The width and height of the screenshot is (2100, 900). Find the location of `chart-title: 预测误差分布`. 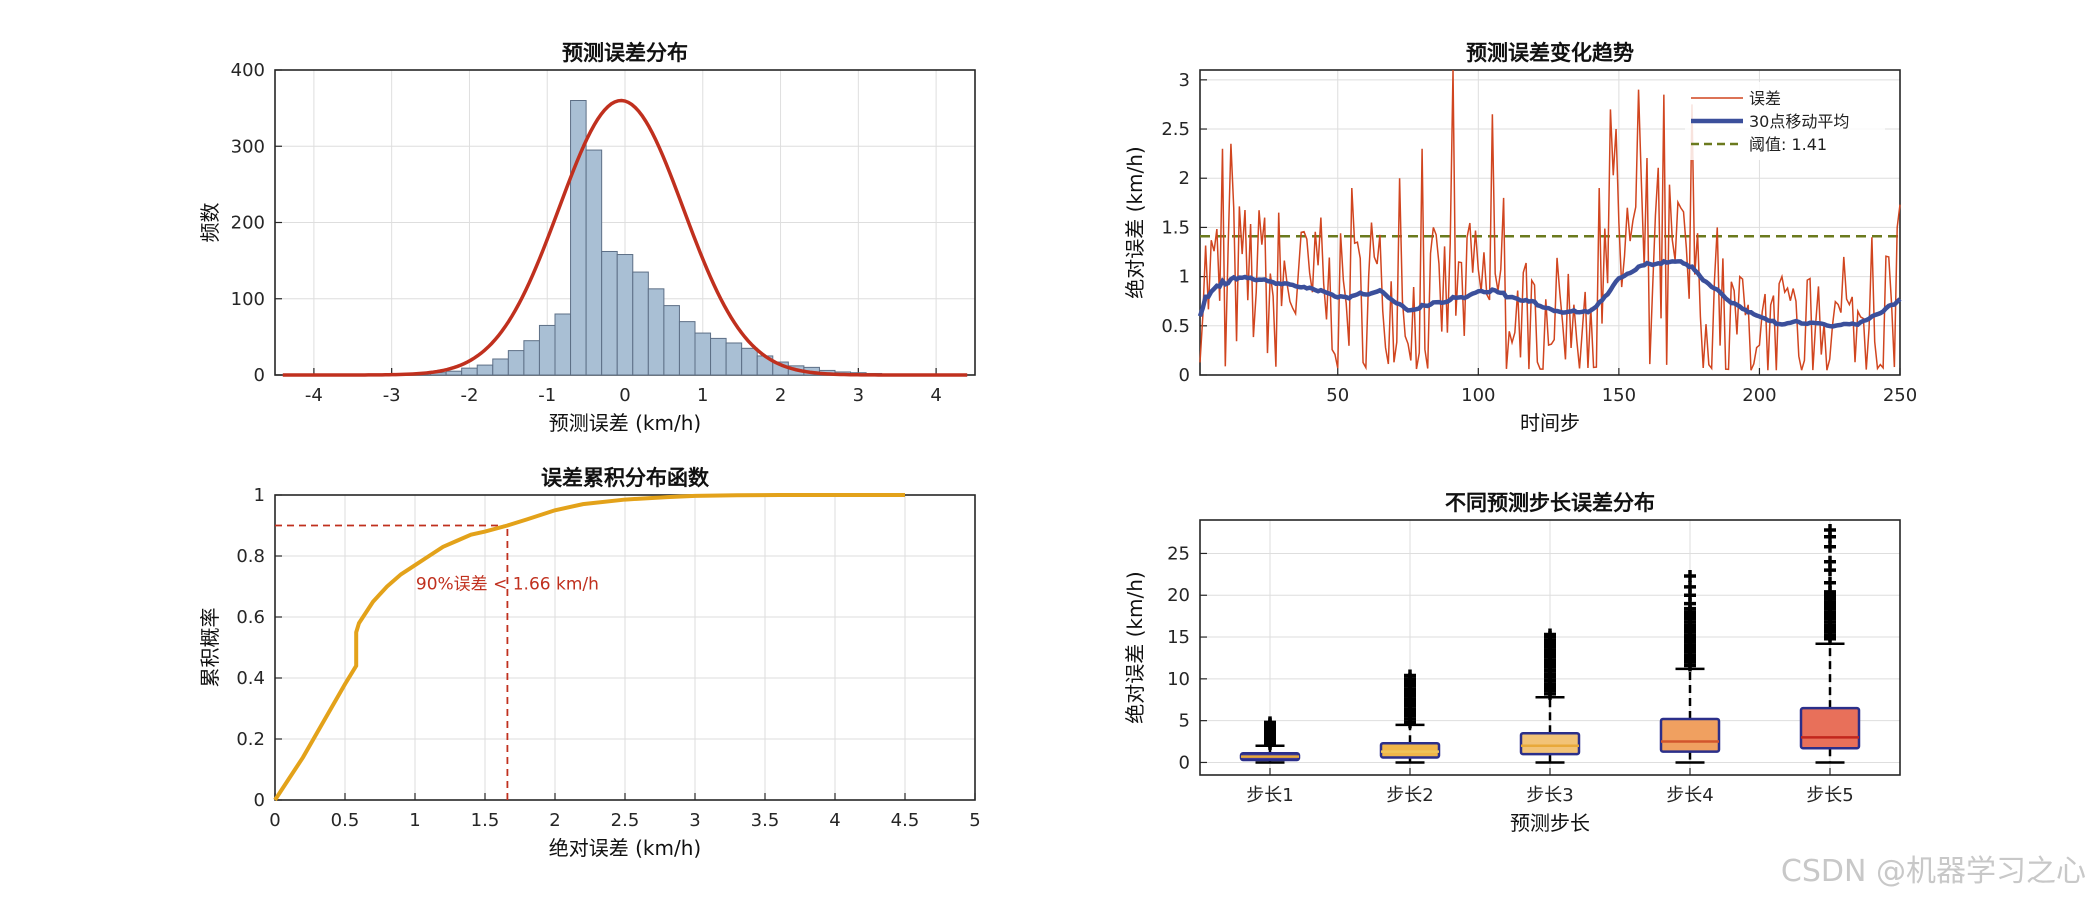

chart-title: 预测误差分布 is located at coordinates (625, 53).